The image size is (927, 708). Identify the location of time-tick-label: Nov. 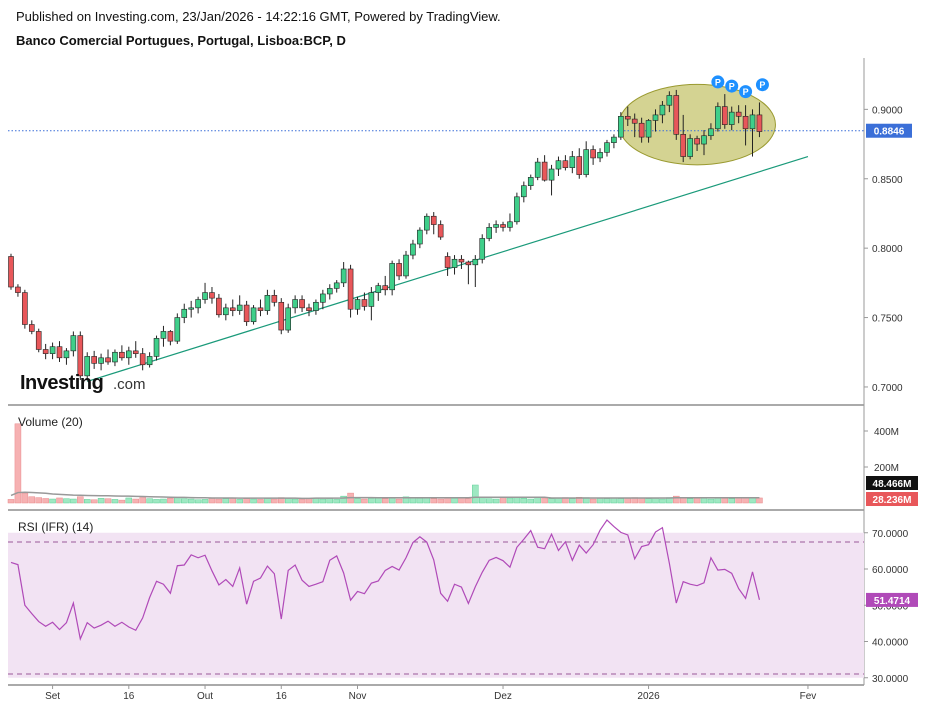
(358, 696).